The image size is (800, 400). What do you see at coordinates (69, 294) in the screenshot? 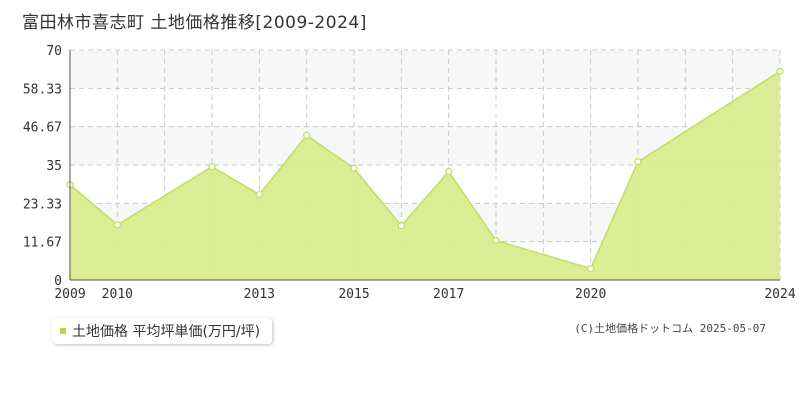
I see `x-tick-label: 2009` at bounding box center [69, 294].